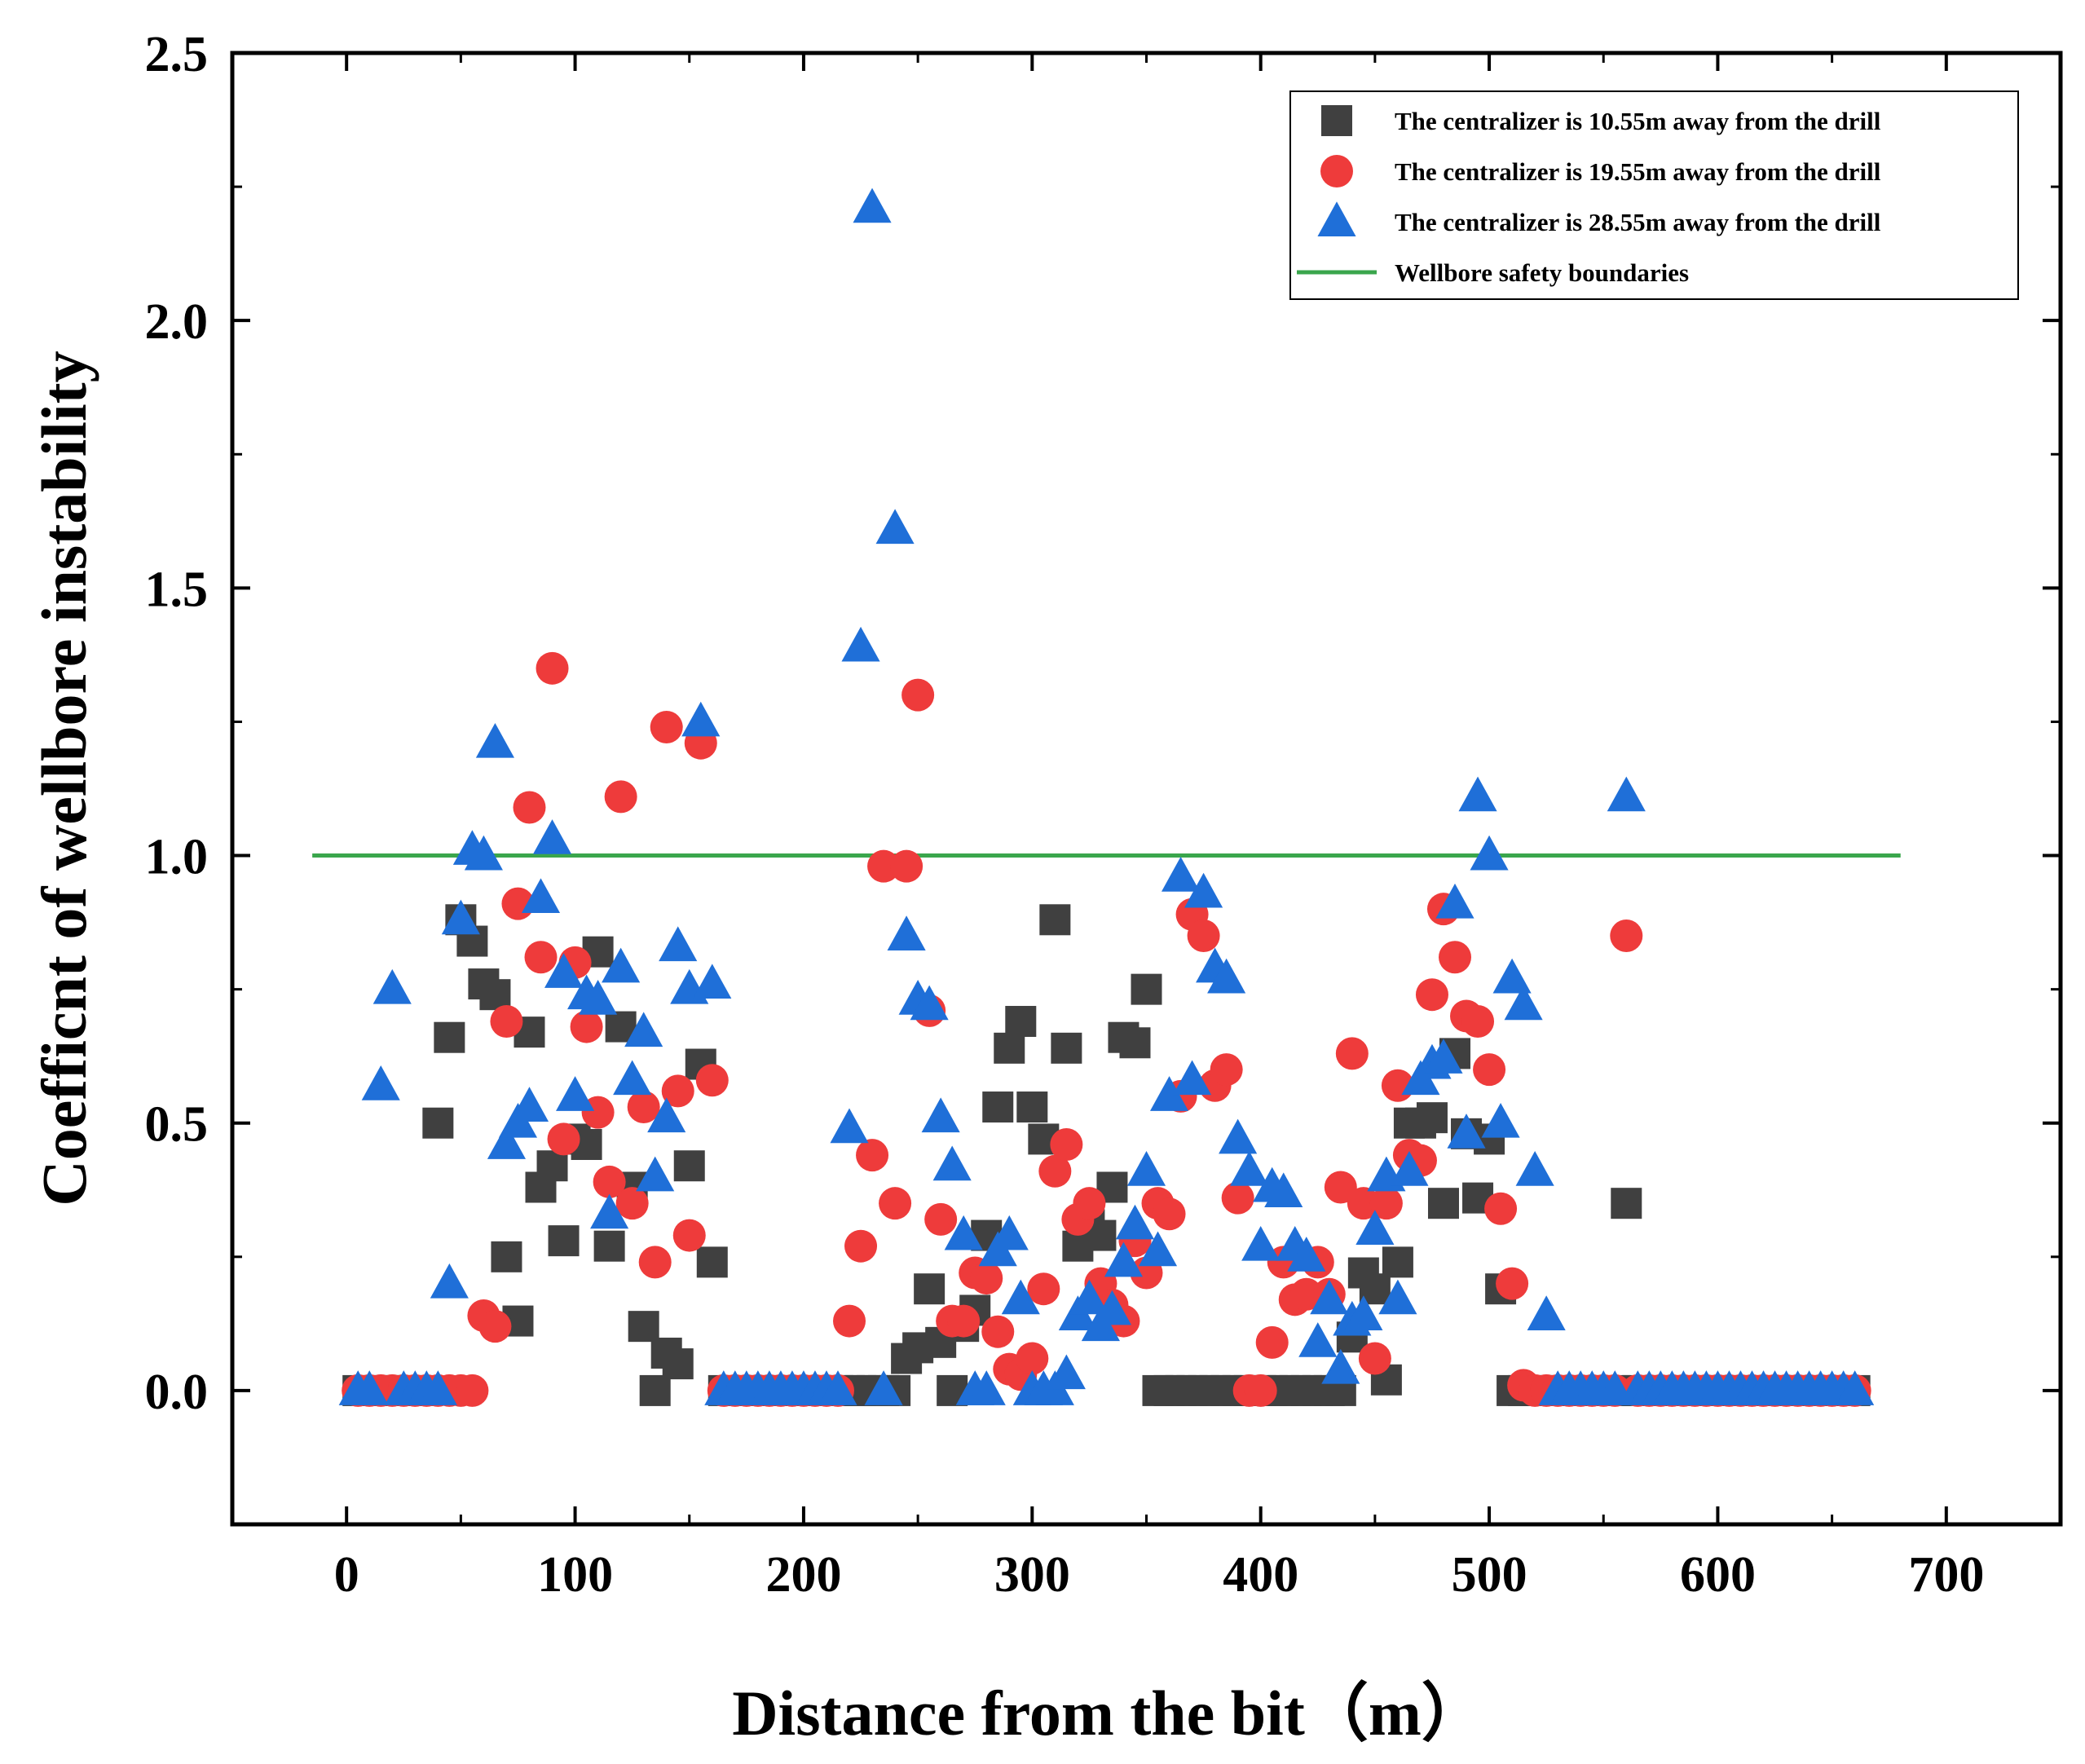 The width and height of the screenshot is (2085, 1764). I want to click on x-tick-label: 400, so click(1260, 1575).